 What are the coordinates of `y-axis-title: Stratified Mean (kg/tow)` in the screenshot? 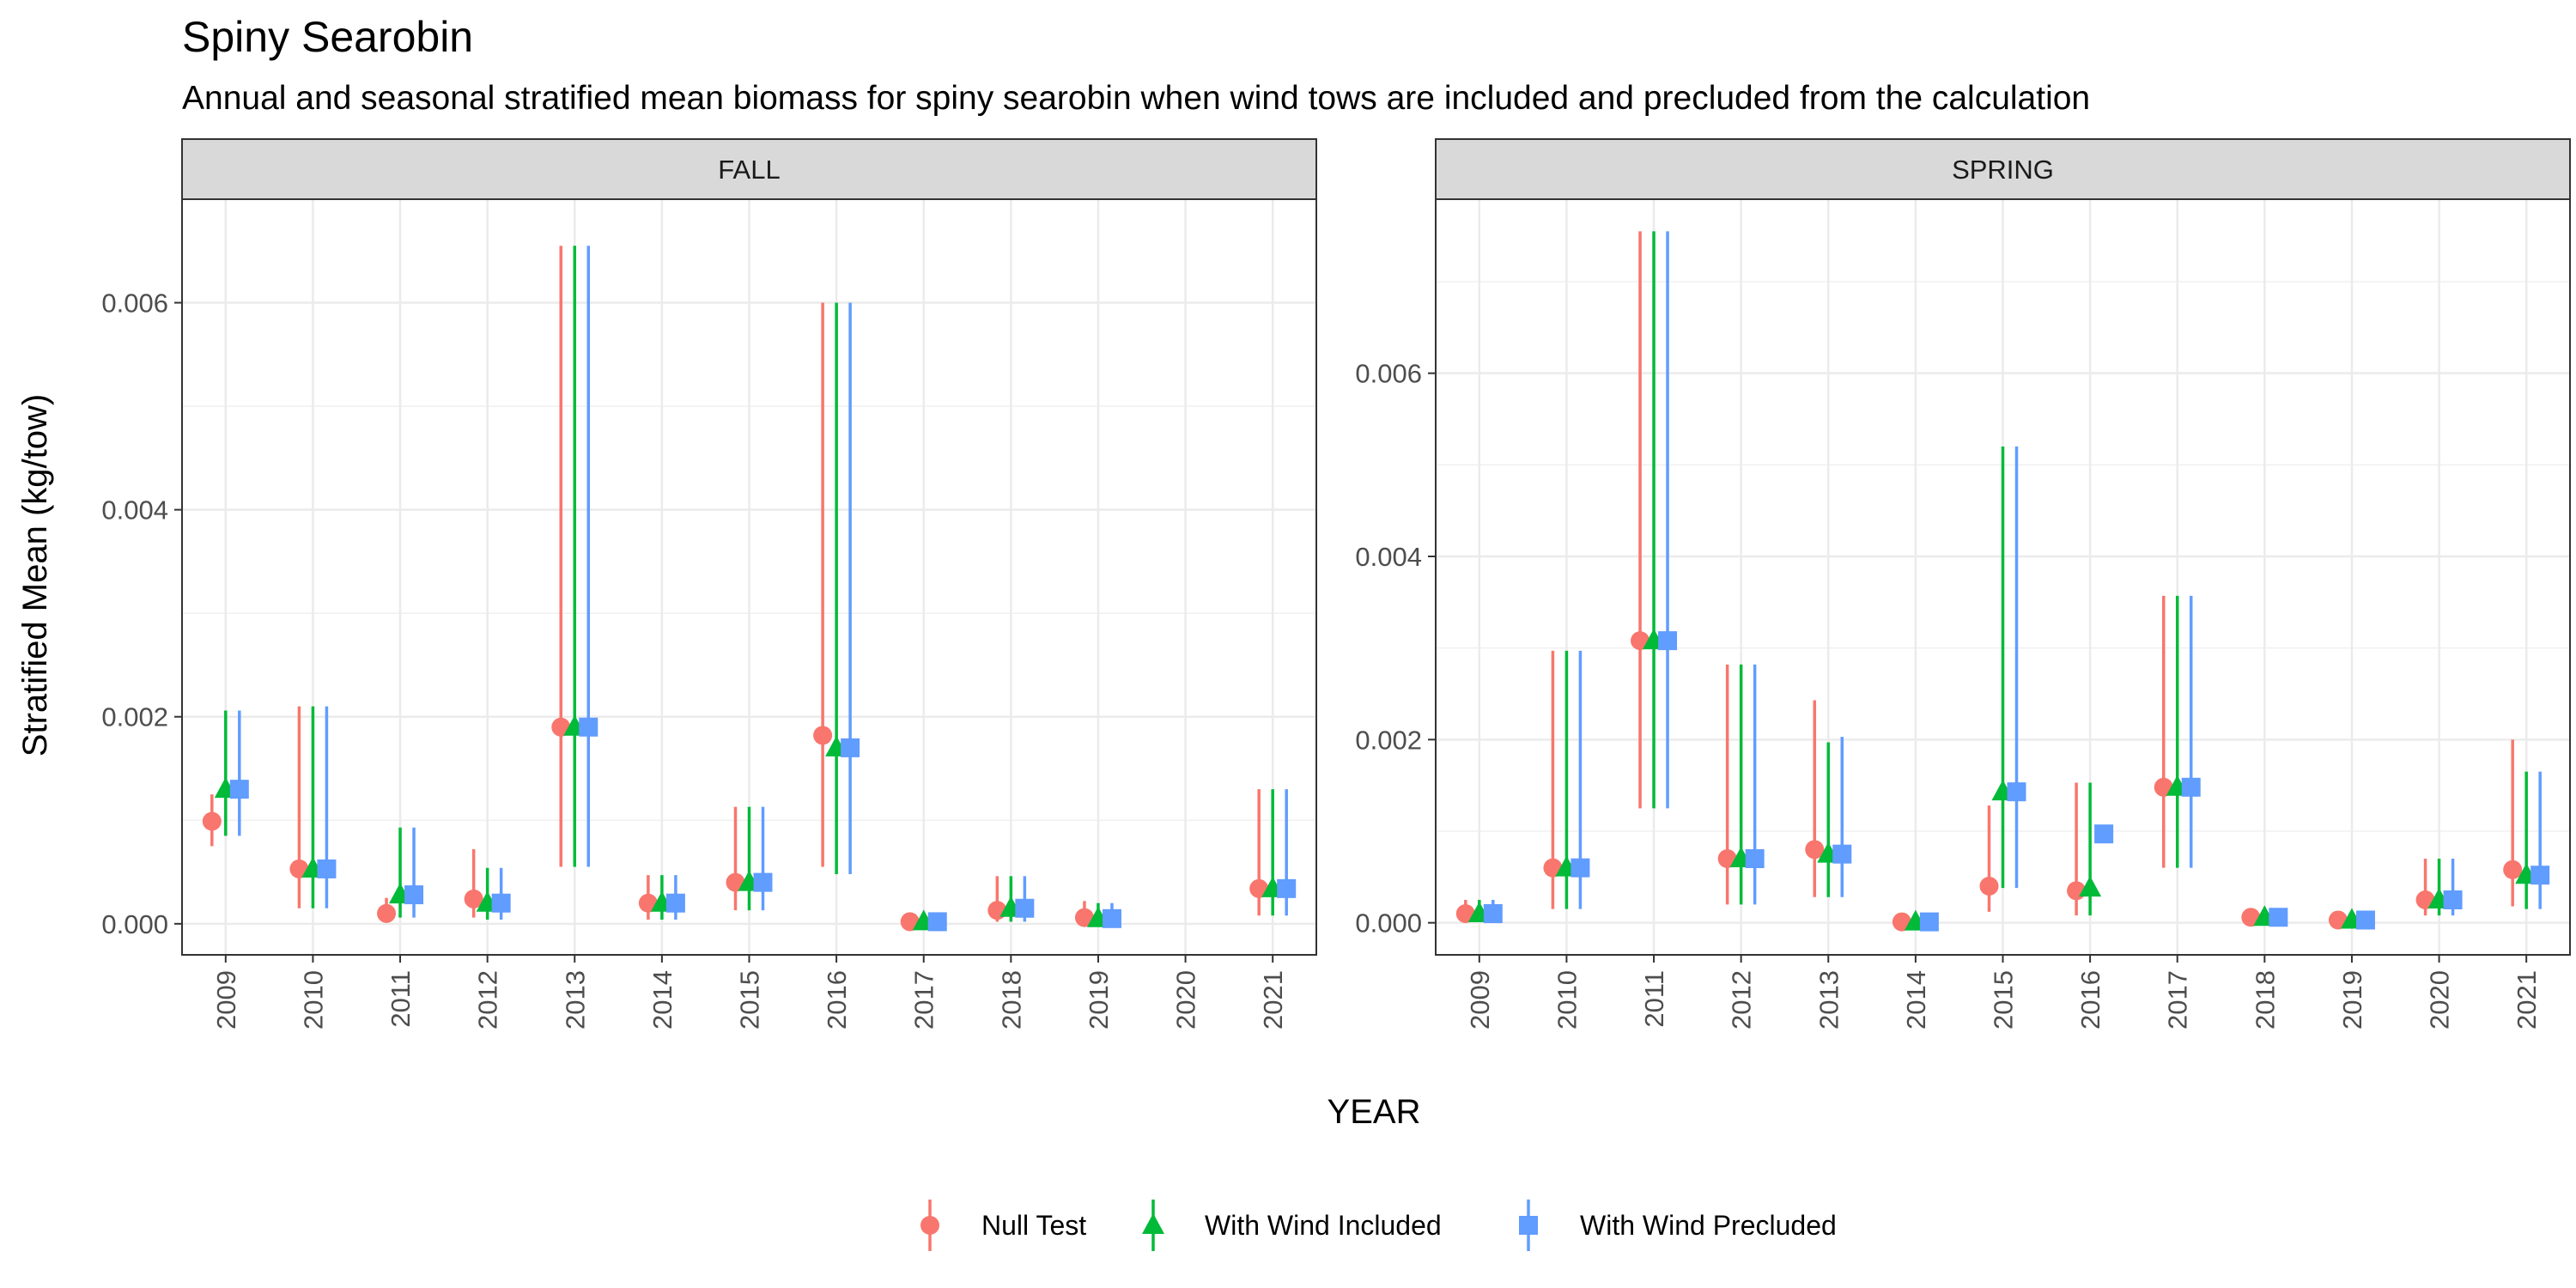 It's located at (35, 575).